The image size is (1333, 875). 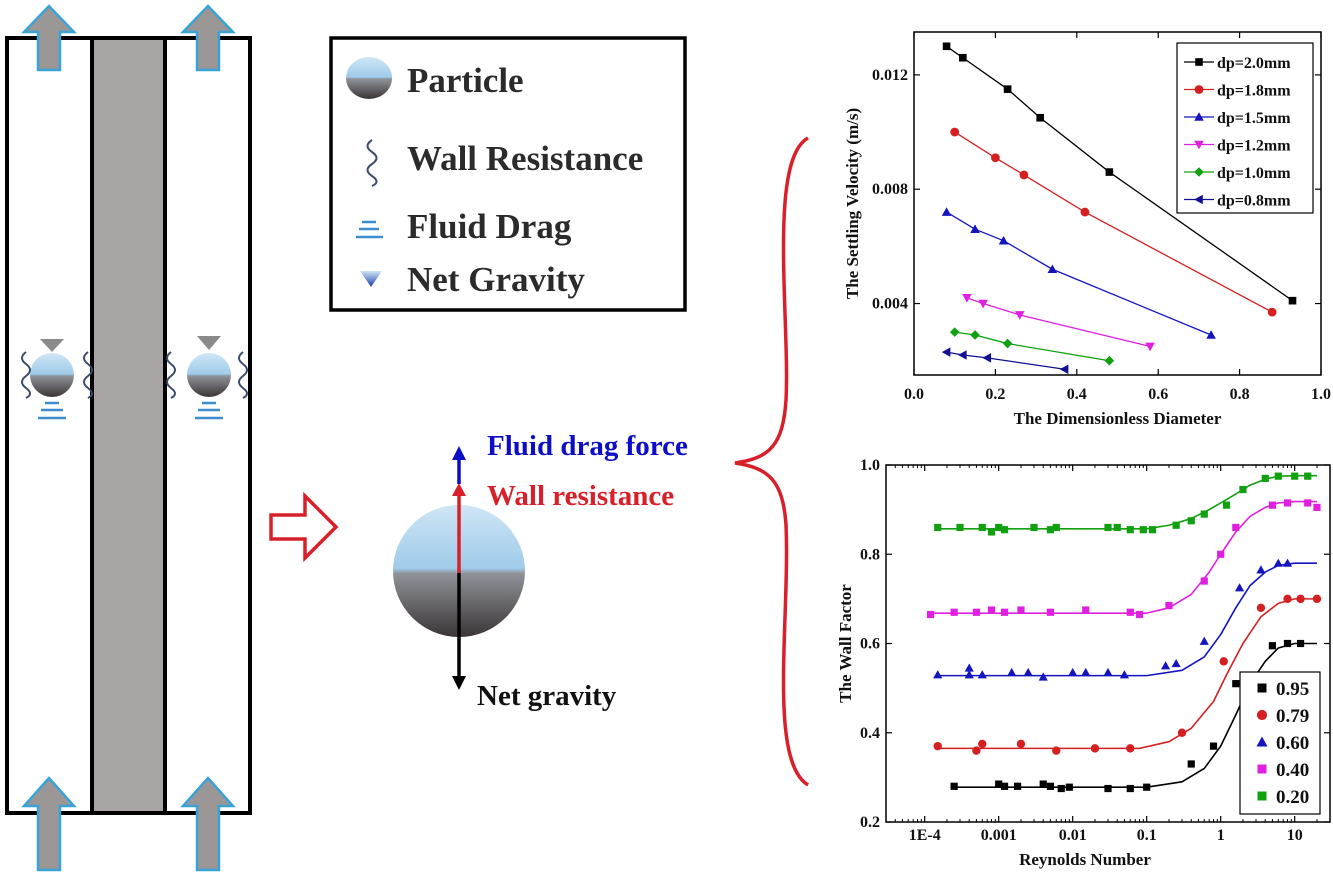 I want to click on x-tick-label: 1, so click(x=1221, y=835).